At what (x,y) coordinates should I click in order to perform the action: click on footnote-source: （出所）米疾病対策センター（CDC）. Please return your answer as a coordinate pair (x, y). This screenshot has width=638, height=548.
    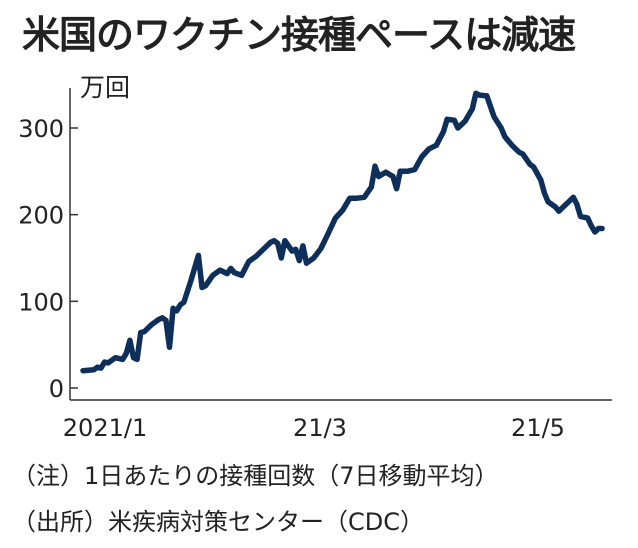
    Looking at the image, I should click on (218, 522).